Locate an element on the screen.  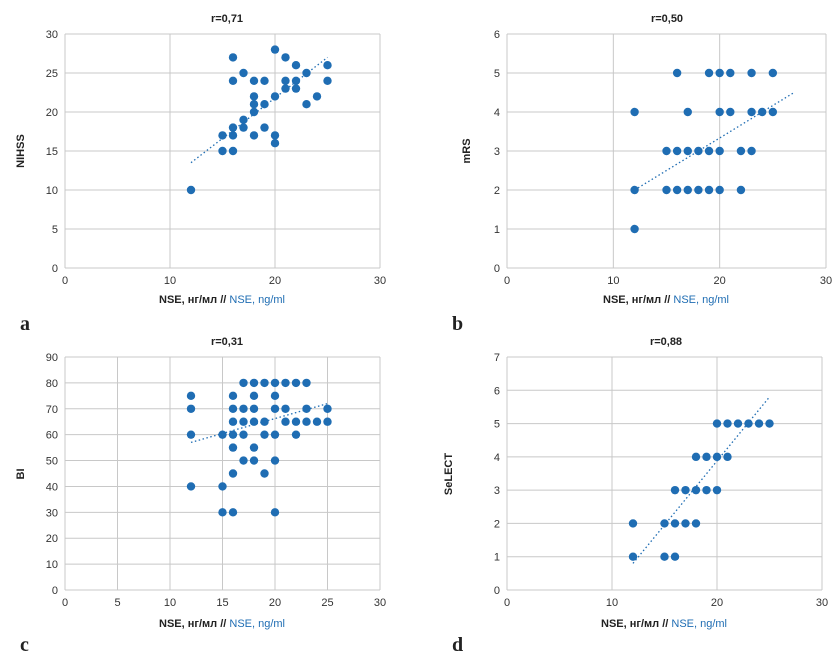
panel-label: b is located at coordinates (457, 324).